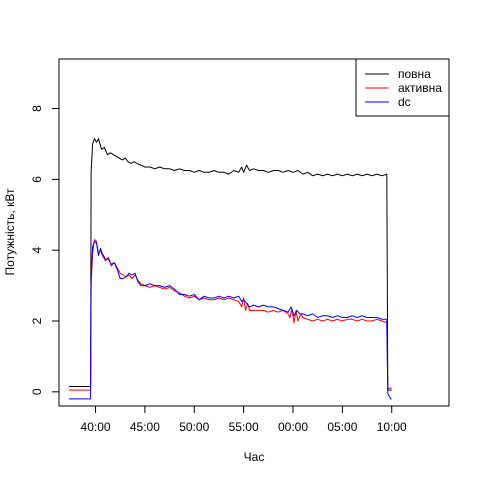 This screenshot has width=480, height=480. I want to click on x-tick-label: 40:00, so click(96, 427).